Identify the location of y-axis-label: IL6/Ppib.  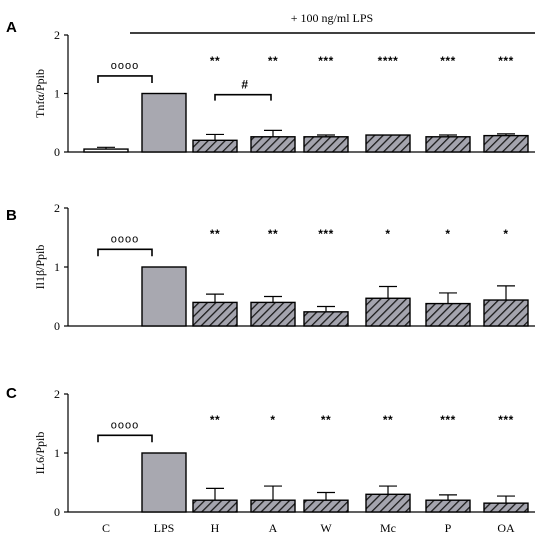
(40, 453).